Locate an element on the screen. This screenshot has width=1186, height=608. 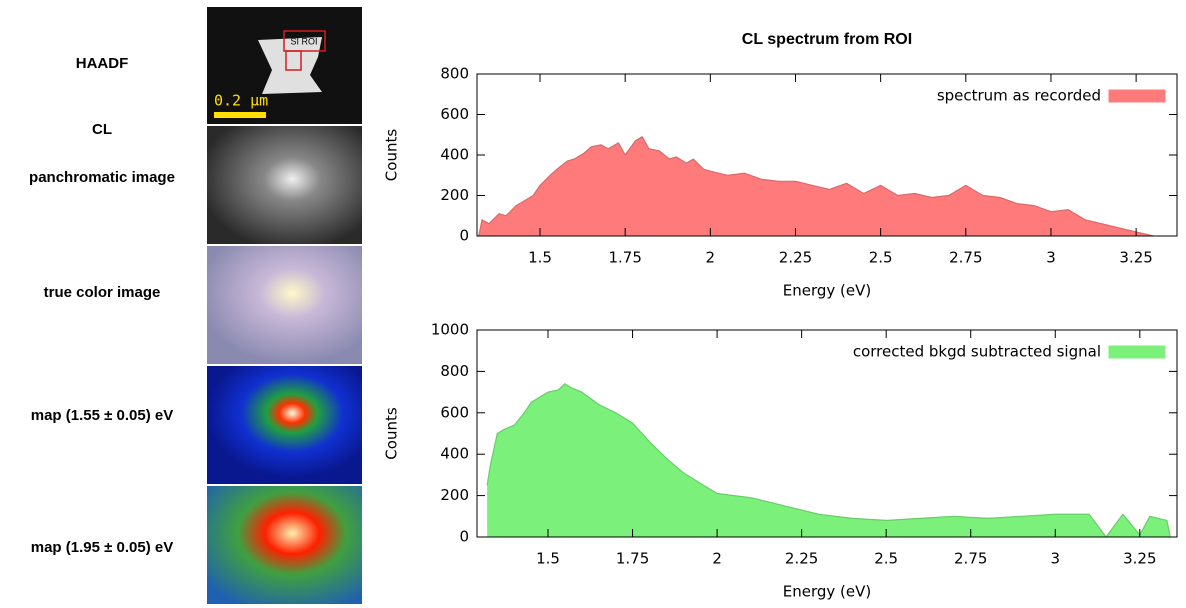
roi-label: SI ROI is located at coordinates (303, 41).